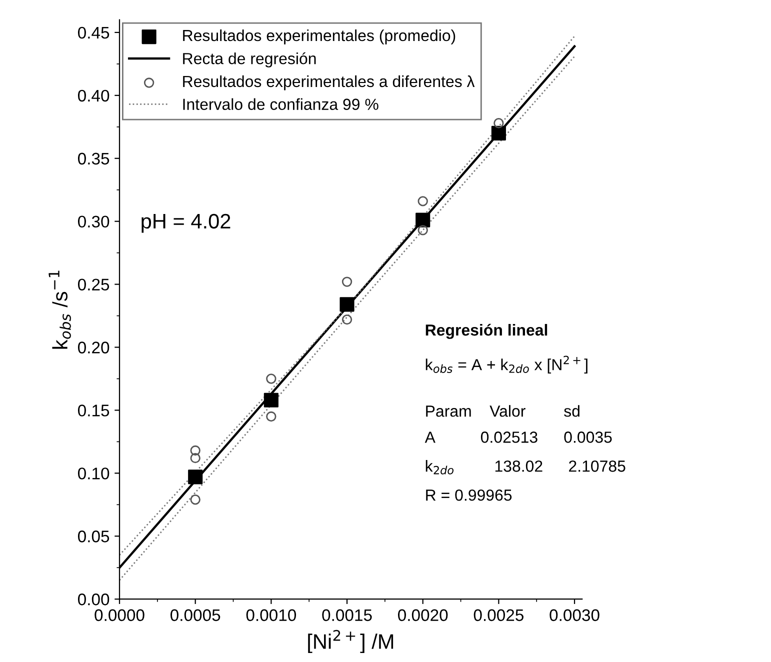  Describe the element at coordinates (499, 615) in the screenshot. I see `x-tick-label: 0.0025` at that location.